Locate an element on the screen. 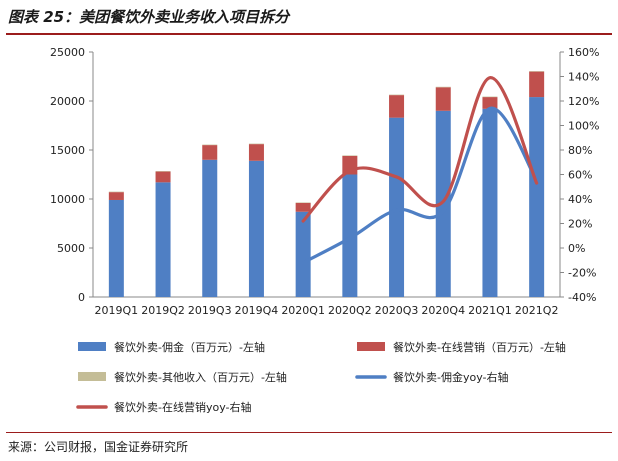 Image resolution: width=618 pixels, height=461 pixels. marketing-yoy-line is located at coordinates (420, 149).